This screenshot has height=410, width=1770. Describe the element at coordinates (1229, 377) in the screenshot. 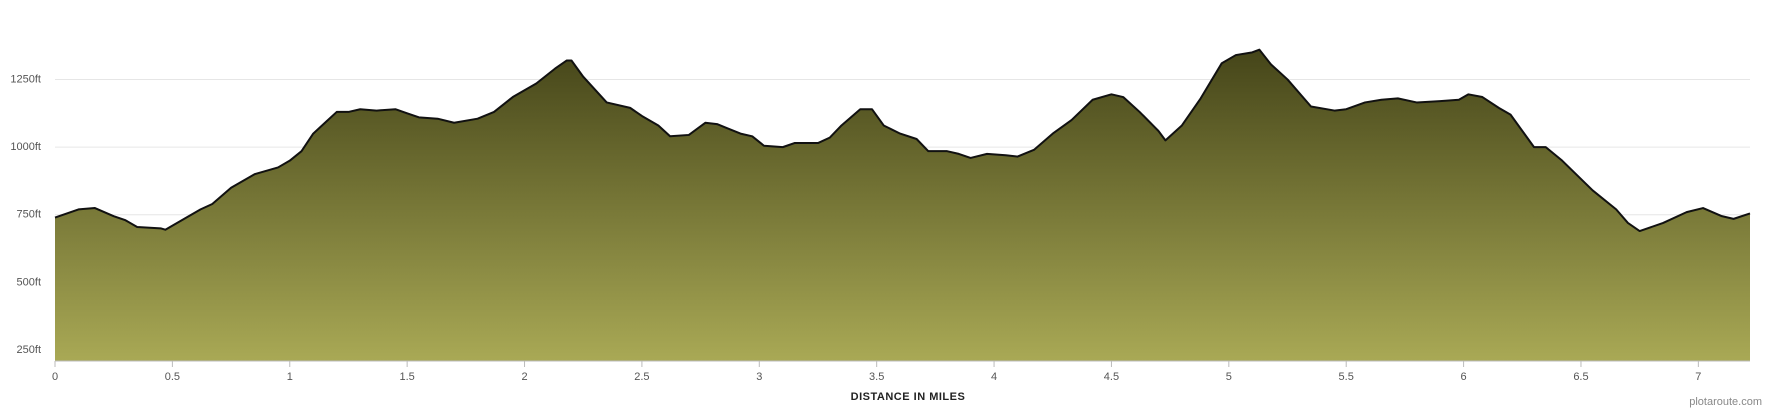

I see `x-tick-label: 5` at that location.